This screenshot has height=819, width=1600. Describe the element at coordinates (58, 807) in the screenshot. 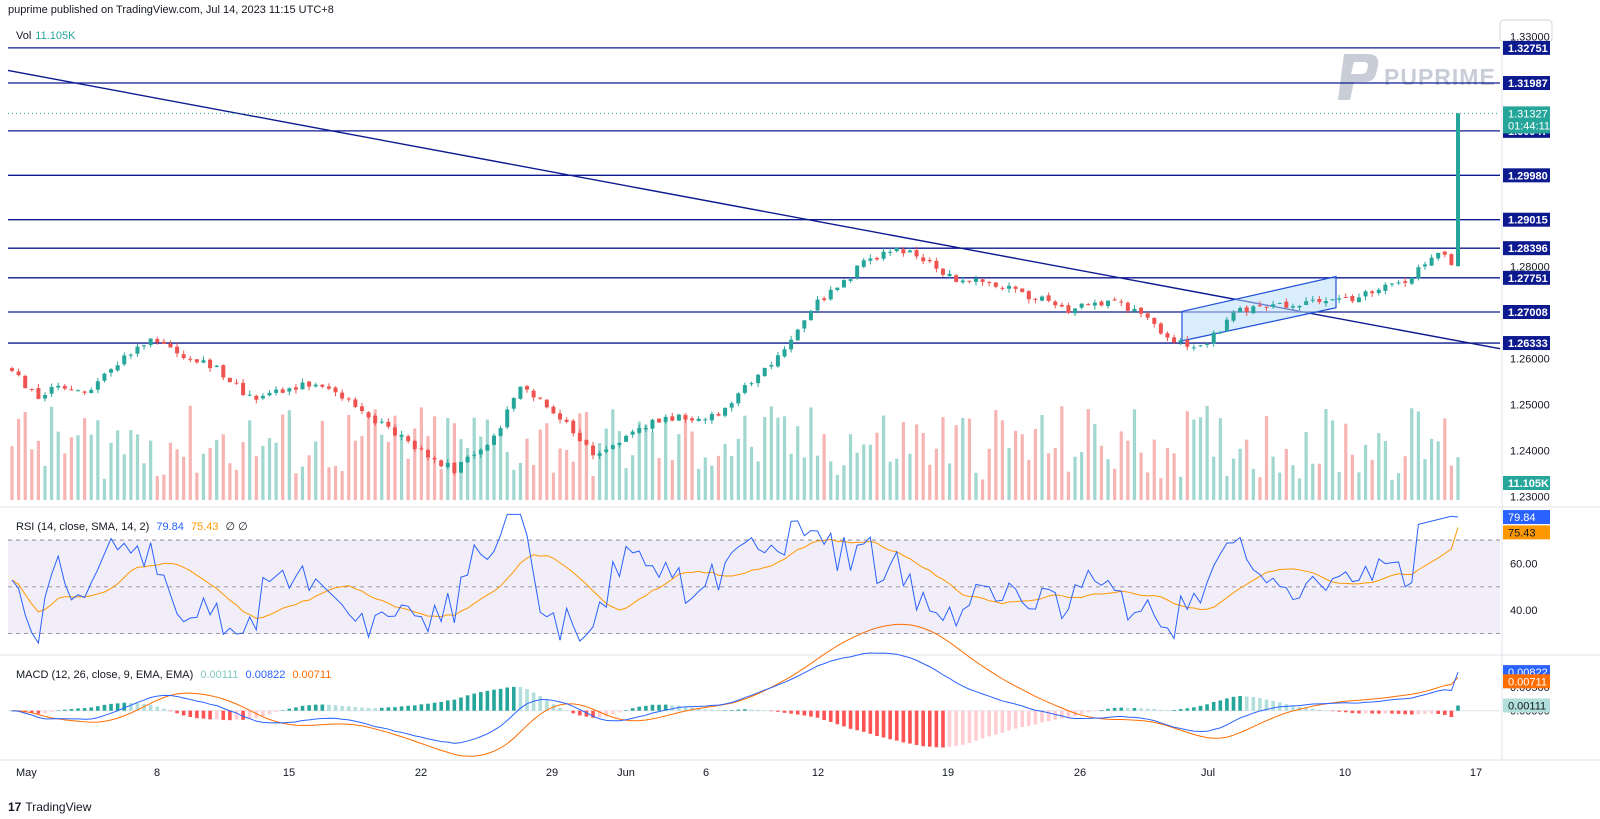

I see `tradingview-brand: TradingView` at that location.